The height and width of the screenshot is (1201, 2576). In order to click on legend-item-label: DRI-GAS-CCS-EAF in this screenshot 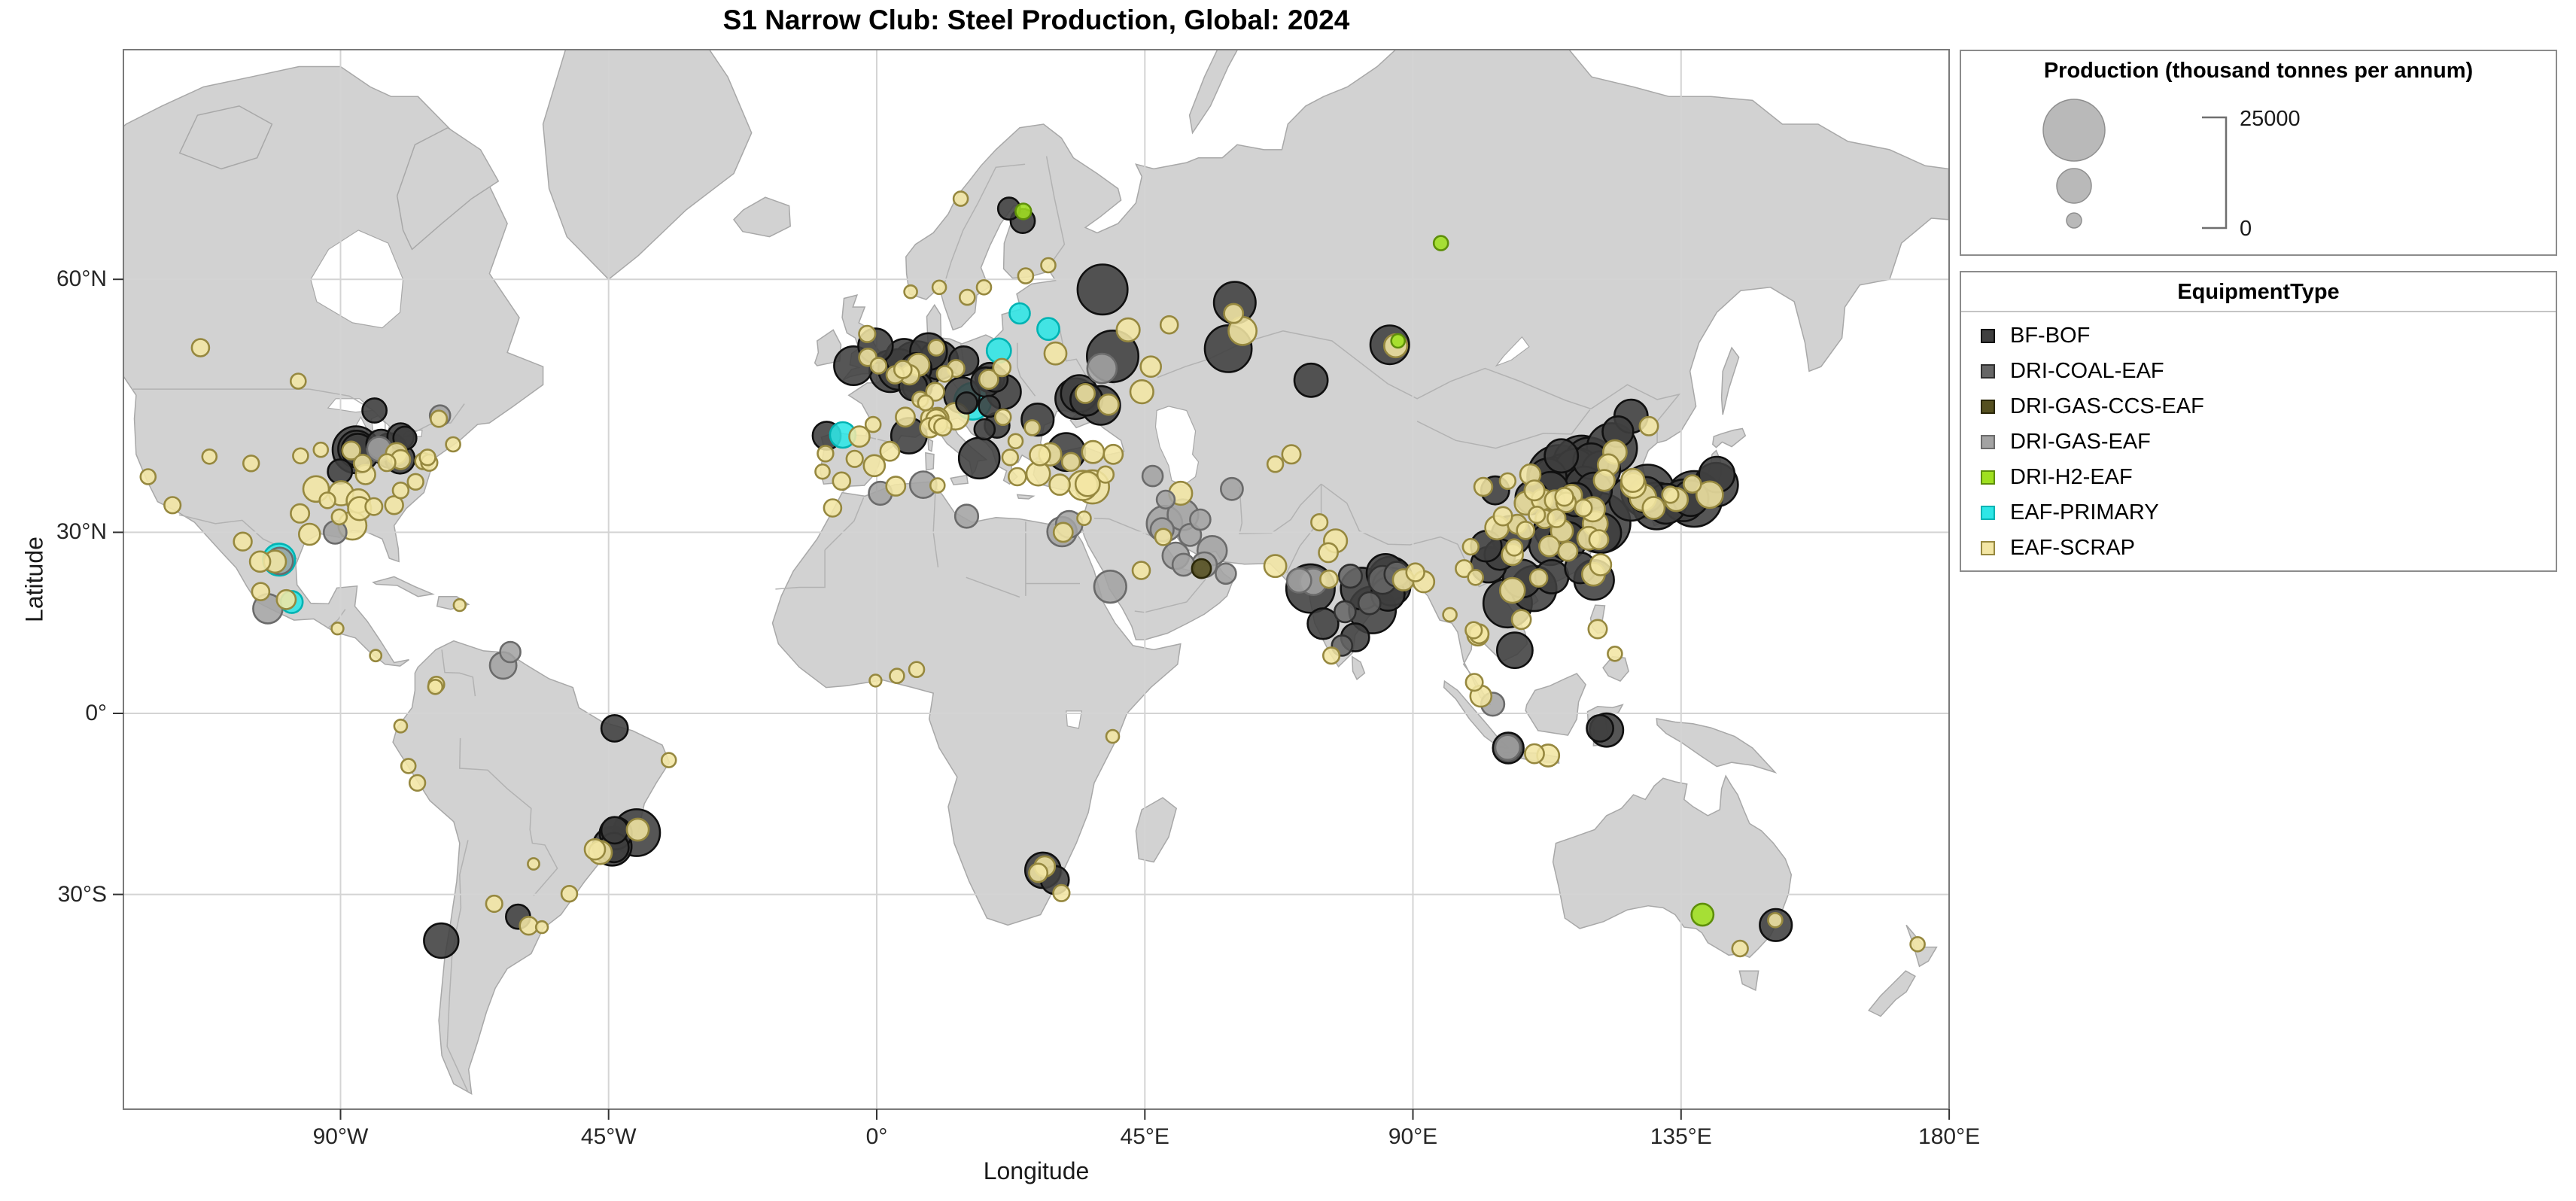, I will do `click(2107, 406)`.